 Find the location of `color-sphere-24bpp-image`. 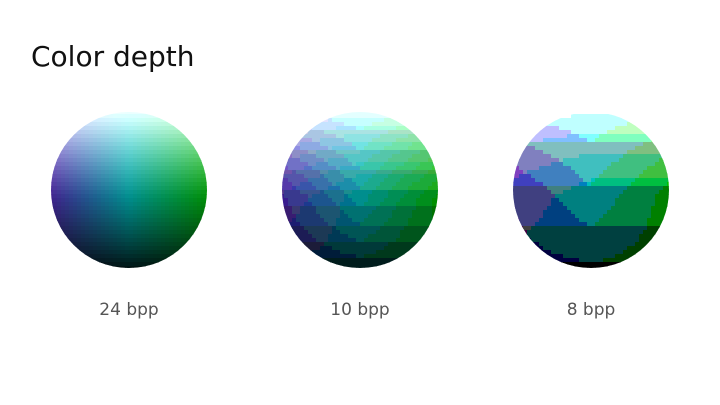

color-sphere-24bpp-image is located at coordinates (129, 190).